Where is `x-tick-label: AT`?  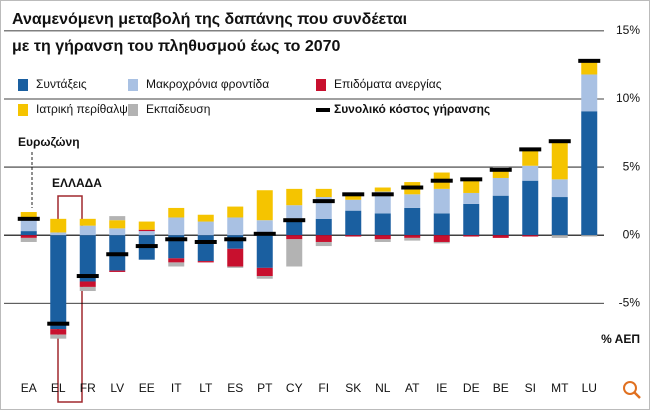
x-tick-label: AT is located at coordinates (412, 388).